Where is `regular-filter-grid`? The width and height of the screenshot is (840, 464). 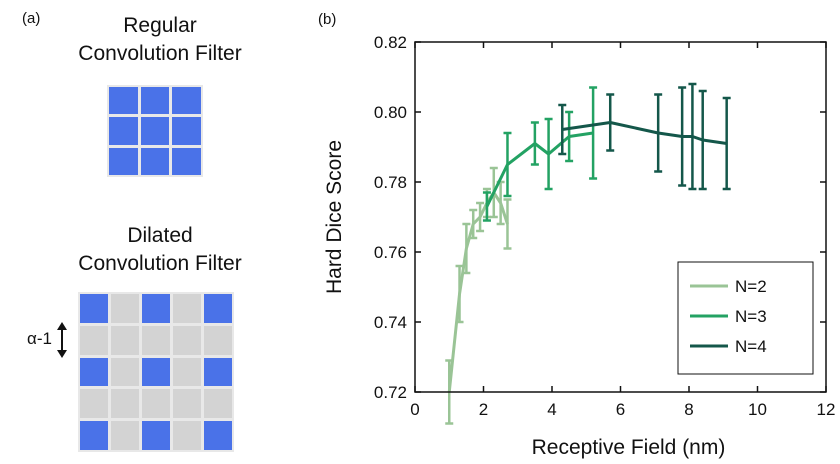 regular-filter-grid is located at coordinates (155, 131).